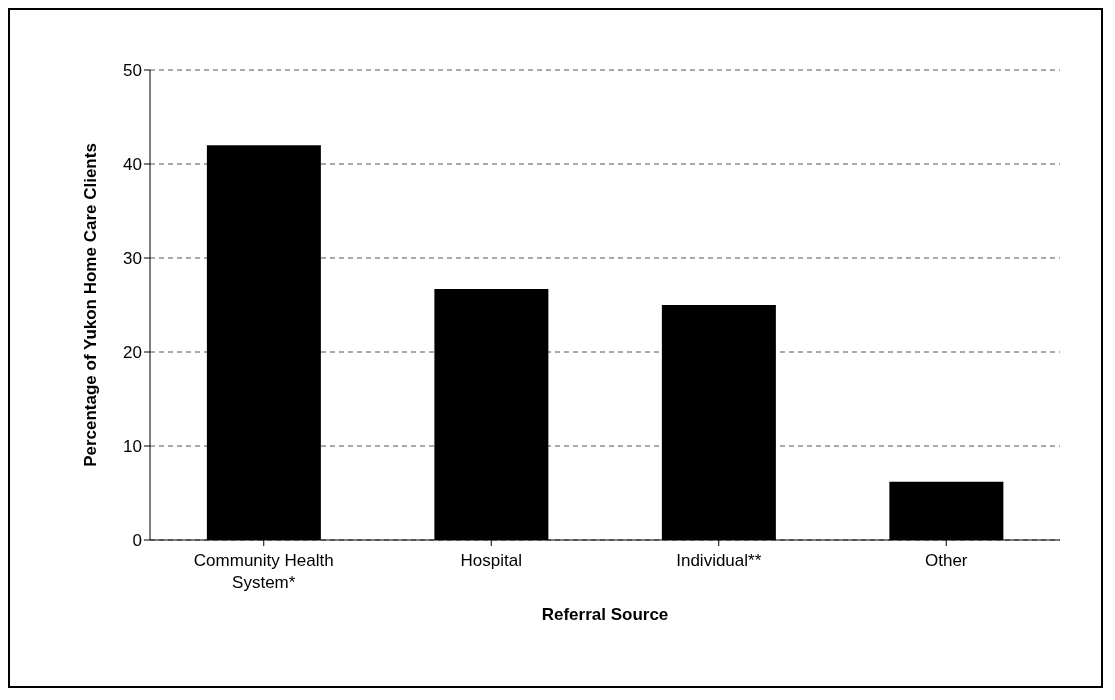  What do you see at coordinates (132, 259) in the screenshot?
I see `y-tick-label: 30` at bounding box center [132, 259].